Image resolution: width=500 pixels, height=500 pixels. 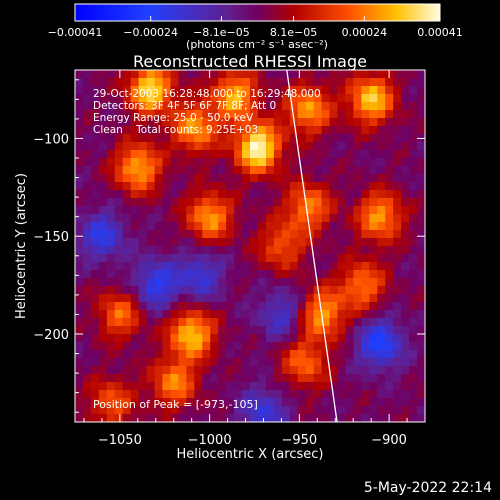 I want to click on annotation-detectors: Detectors: 3F 4F 5F 6F 7F 8F; Att 0, so click(x=184, y=106).